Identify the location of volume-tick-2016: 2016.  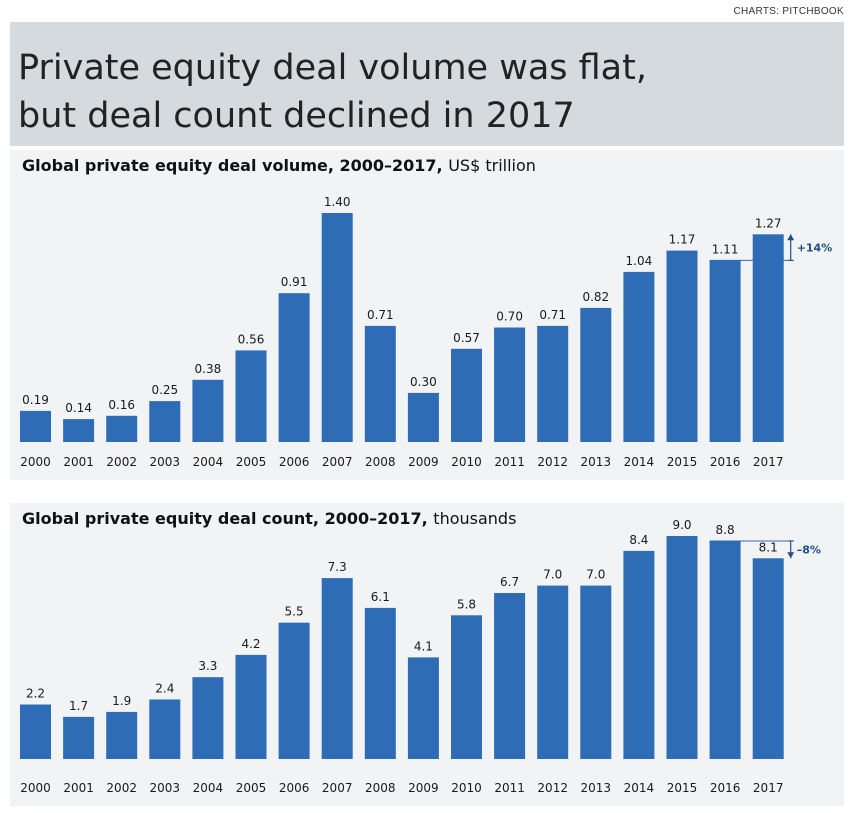
(725, 462).